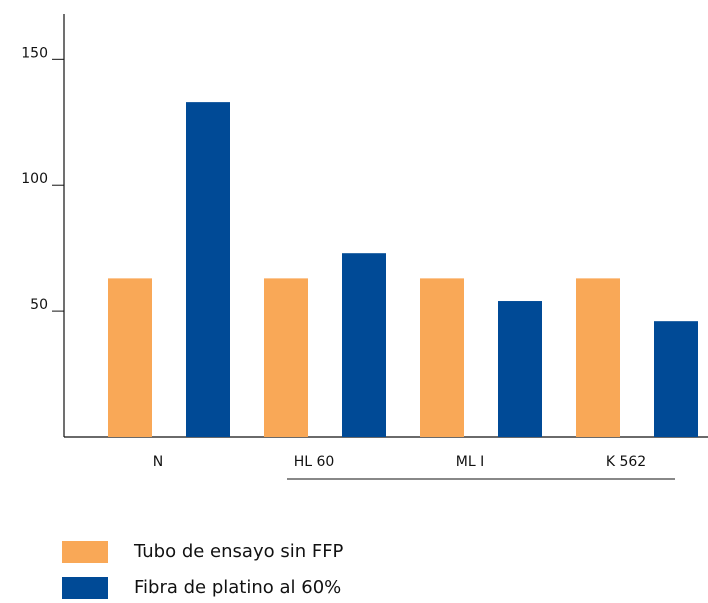  I want to click on legend-label: Fibra de platino al 60%, so click(237, 587).